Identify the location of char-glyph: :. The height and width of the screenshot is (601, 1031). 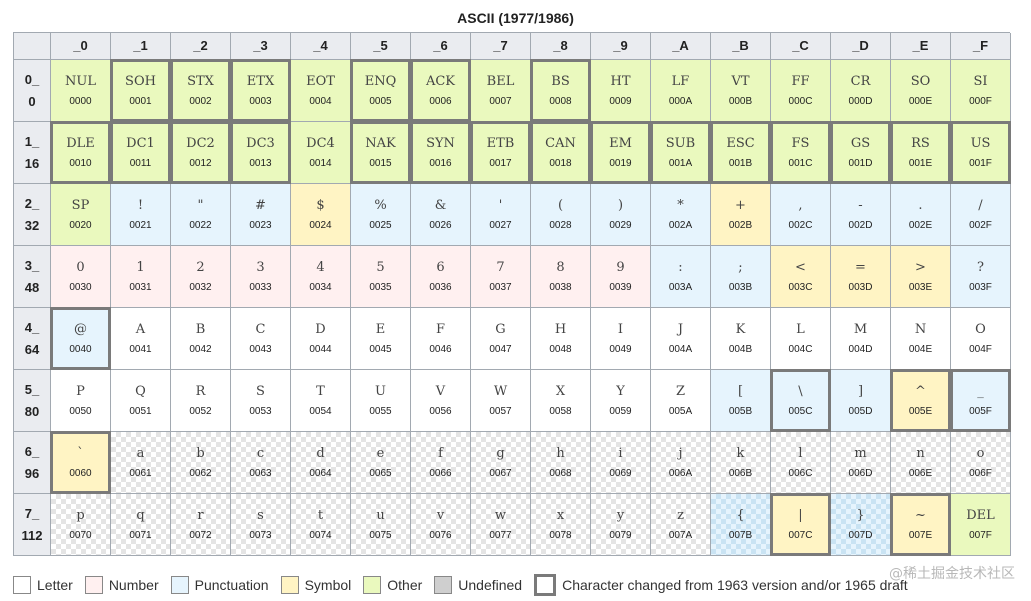
(680, 267).